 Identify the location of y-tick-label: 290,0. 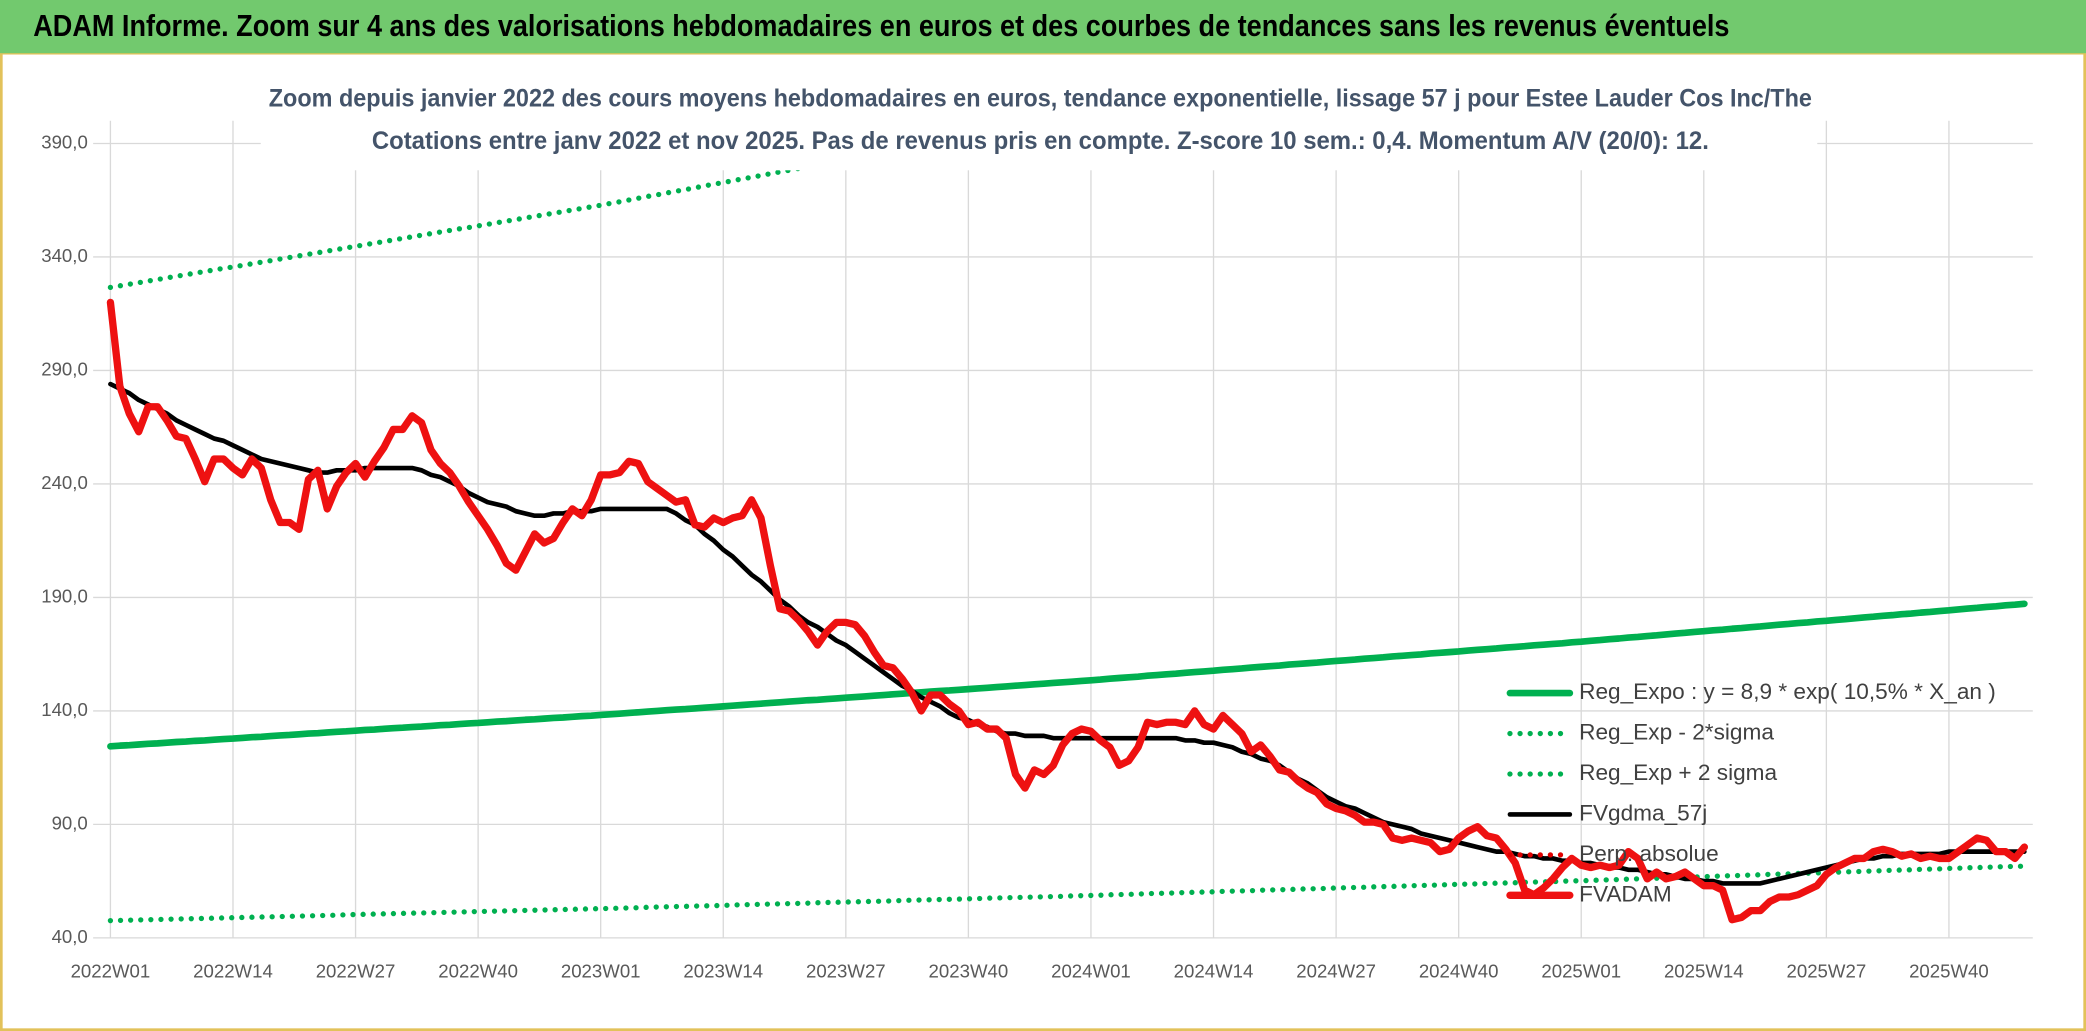
(64, 368).